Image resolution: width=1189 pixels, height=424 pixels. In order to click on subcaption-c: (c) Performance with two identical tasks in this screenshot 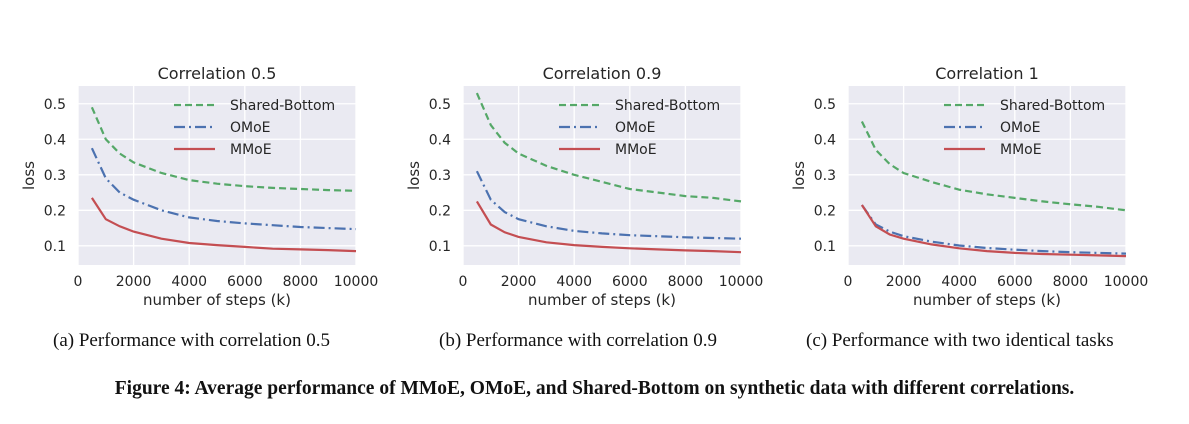, I will do `click(960, 340)`.